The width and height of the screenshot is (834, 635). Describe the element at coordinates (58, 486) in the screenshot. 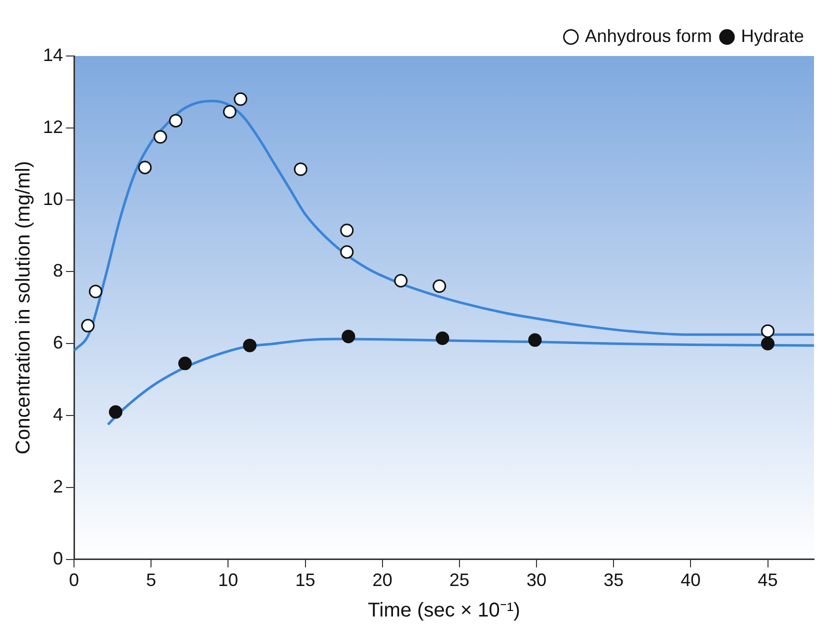

I see `y-tick-label: 2` at that location.